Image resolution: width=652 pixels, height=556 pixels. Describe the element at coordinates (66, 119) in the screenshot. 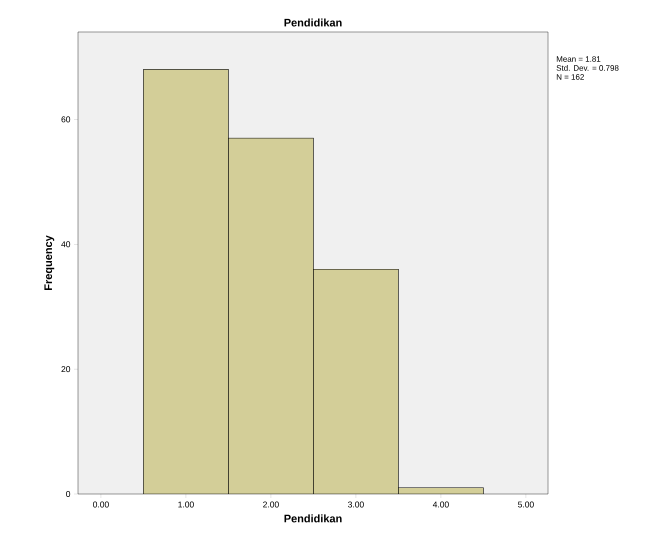

I see `y-tick-label: 60` at that location.